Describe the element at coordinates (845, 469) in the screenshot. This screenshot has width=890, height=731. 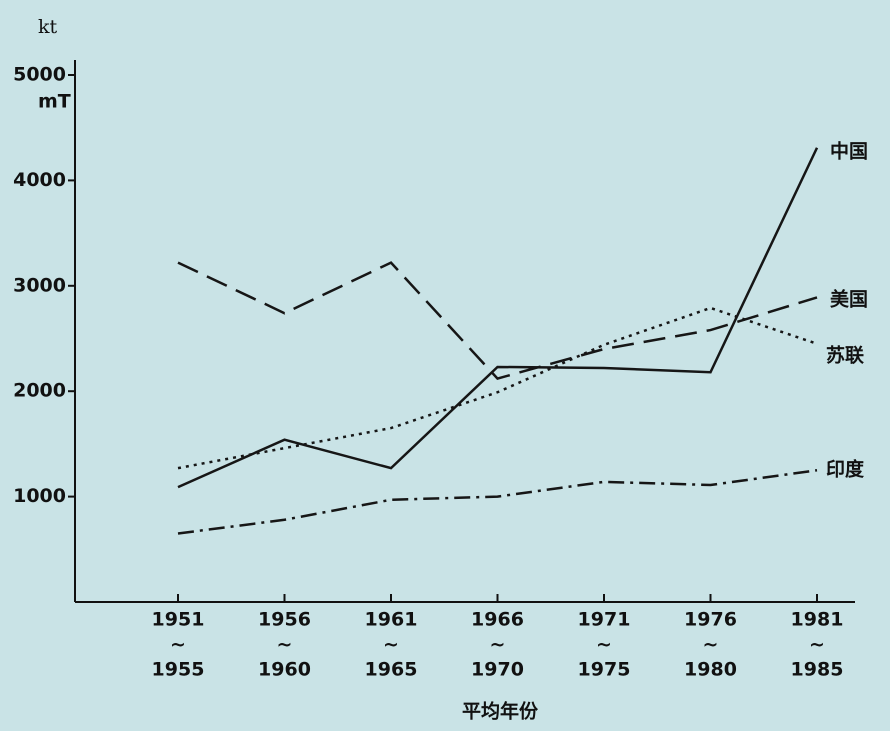
I see `series-label: 印度` at that location.